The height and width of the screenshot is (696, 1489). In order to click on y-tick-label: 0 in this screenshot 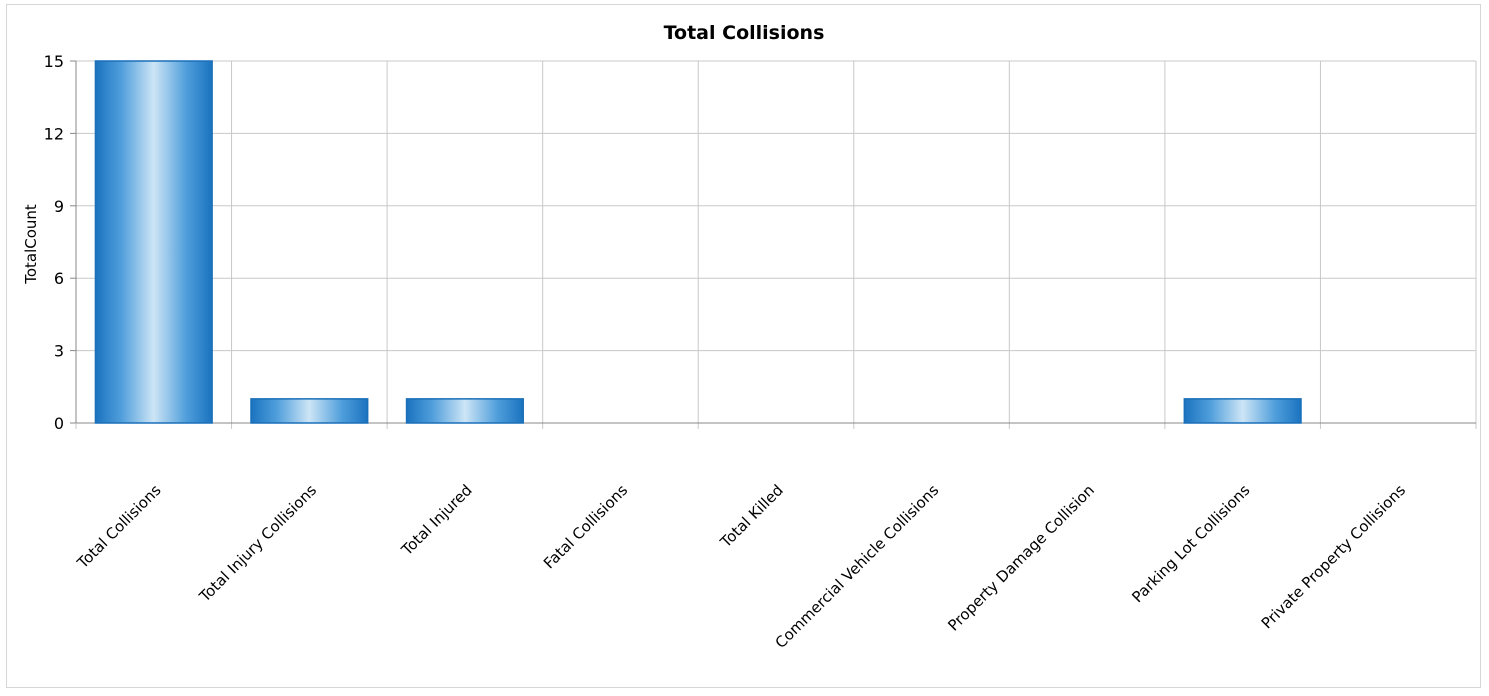, I will do `click(59, 423)`.